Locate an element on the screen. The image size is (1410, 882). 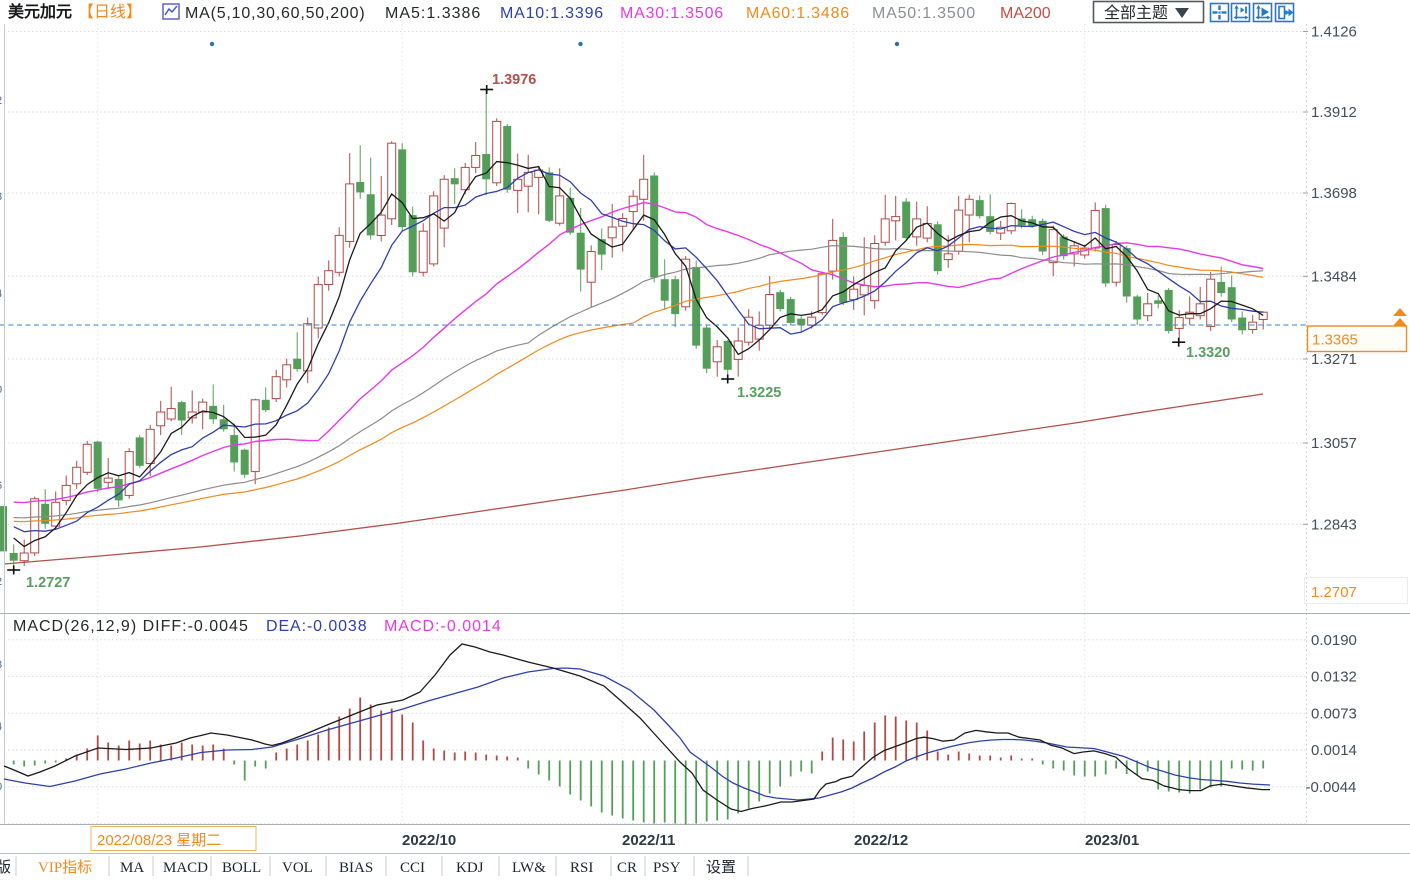
svg-text: 2022/08/23 星期二 is located at coordinates (159, 840).